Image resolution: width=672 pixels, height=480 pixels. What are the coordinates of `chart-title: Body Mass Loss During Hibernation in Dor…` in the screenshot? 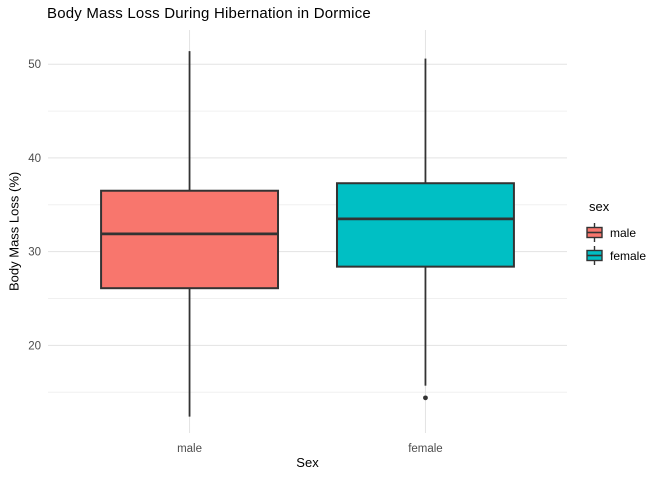 It's located at (209, 13).